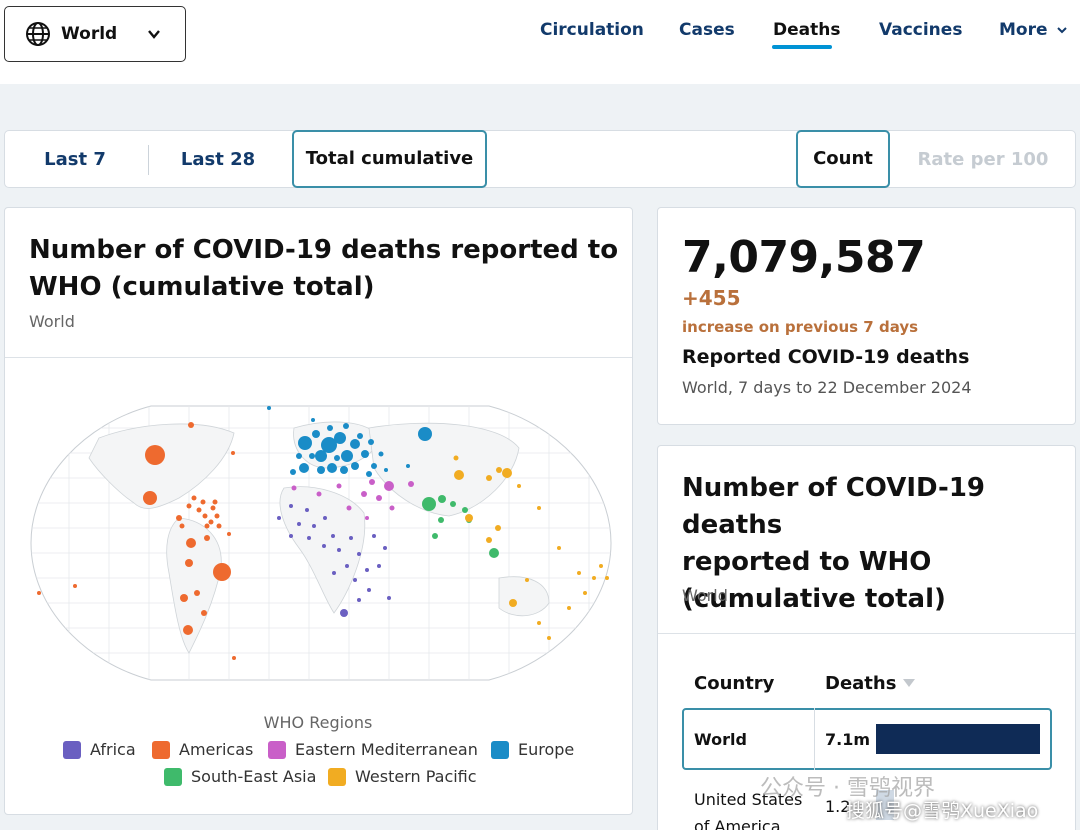 Image resolution: width=1080 pixels, height=830 pixels. I want to click on watermark: 搜狐号@雪鸮XueXiao, so click(942, 811).